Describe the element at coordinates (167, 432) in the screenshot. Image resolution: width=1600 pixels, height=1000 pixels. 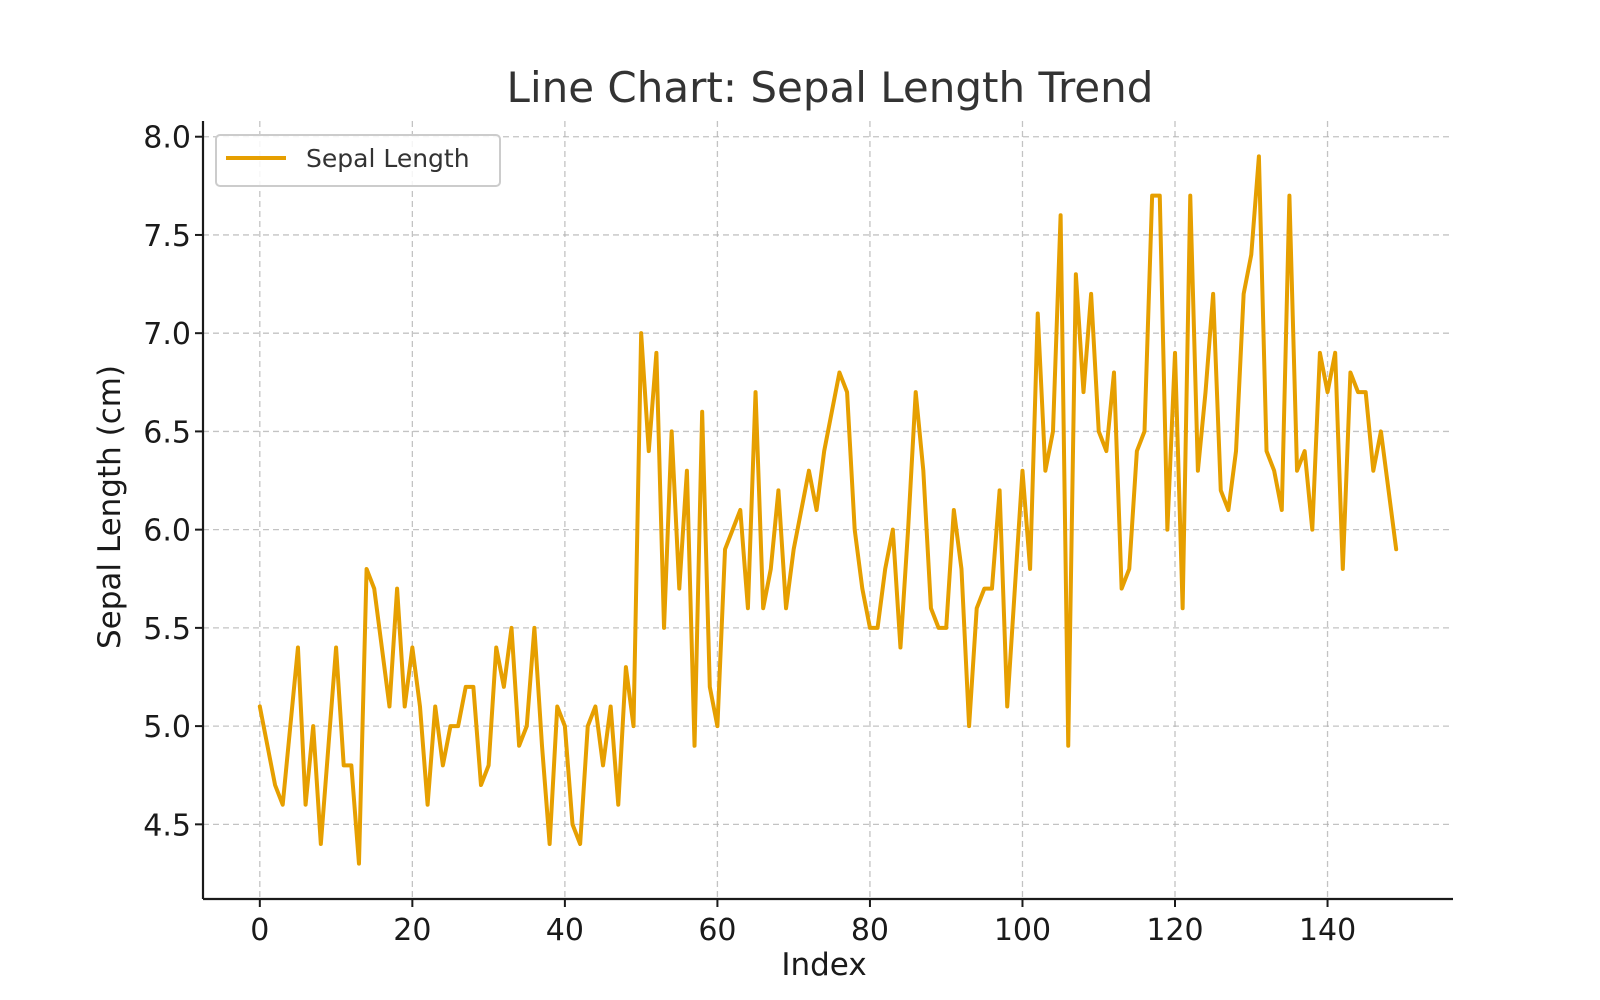
I see `y-tick-label: 6.5` at that location.